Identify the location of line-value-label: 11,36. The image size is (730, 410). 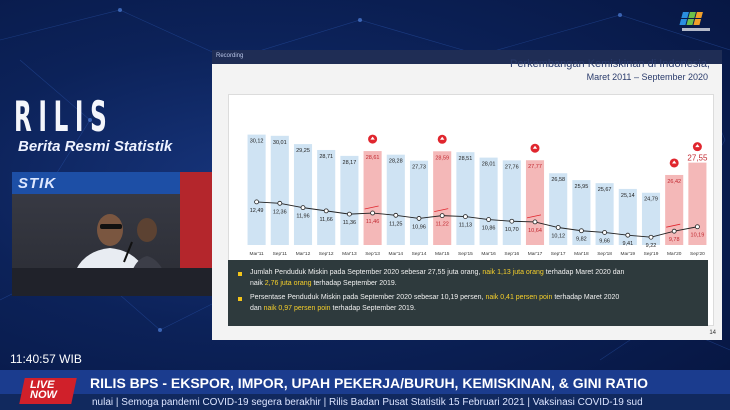
(349, 223).